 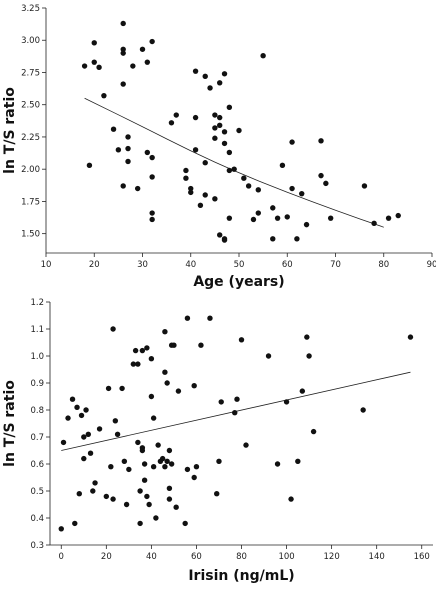 I want to click on chart-2-x-tick-label: 60, so click(x=196, y=557).